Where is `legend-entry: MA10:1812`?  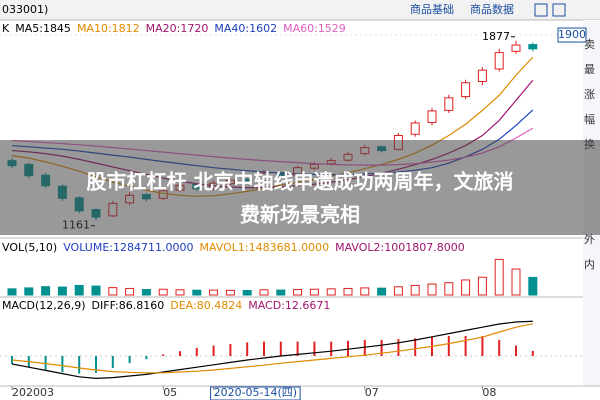
legend-entry: MA10:1812 is located at coordinates (108, 28).